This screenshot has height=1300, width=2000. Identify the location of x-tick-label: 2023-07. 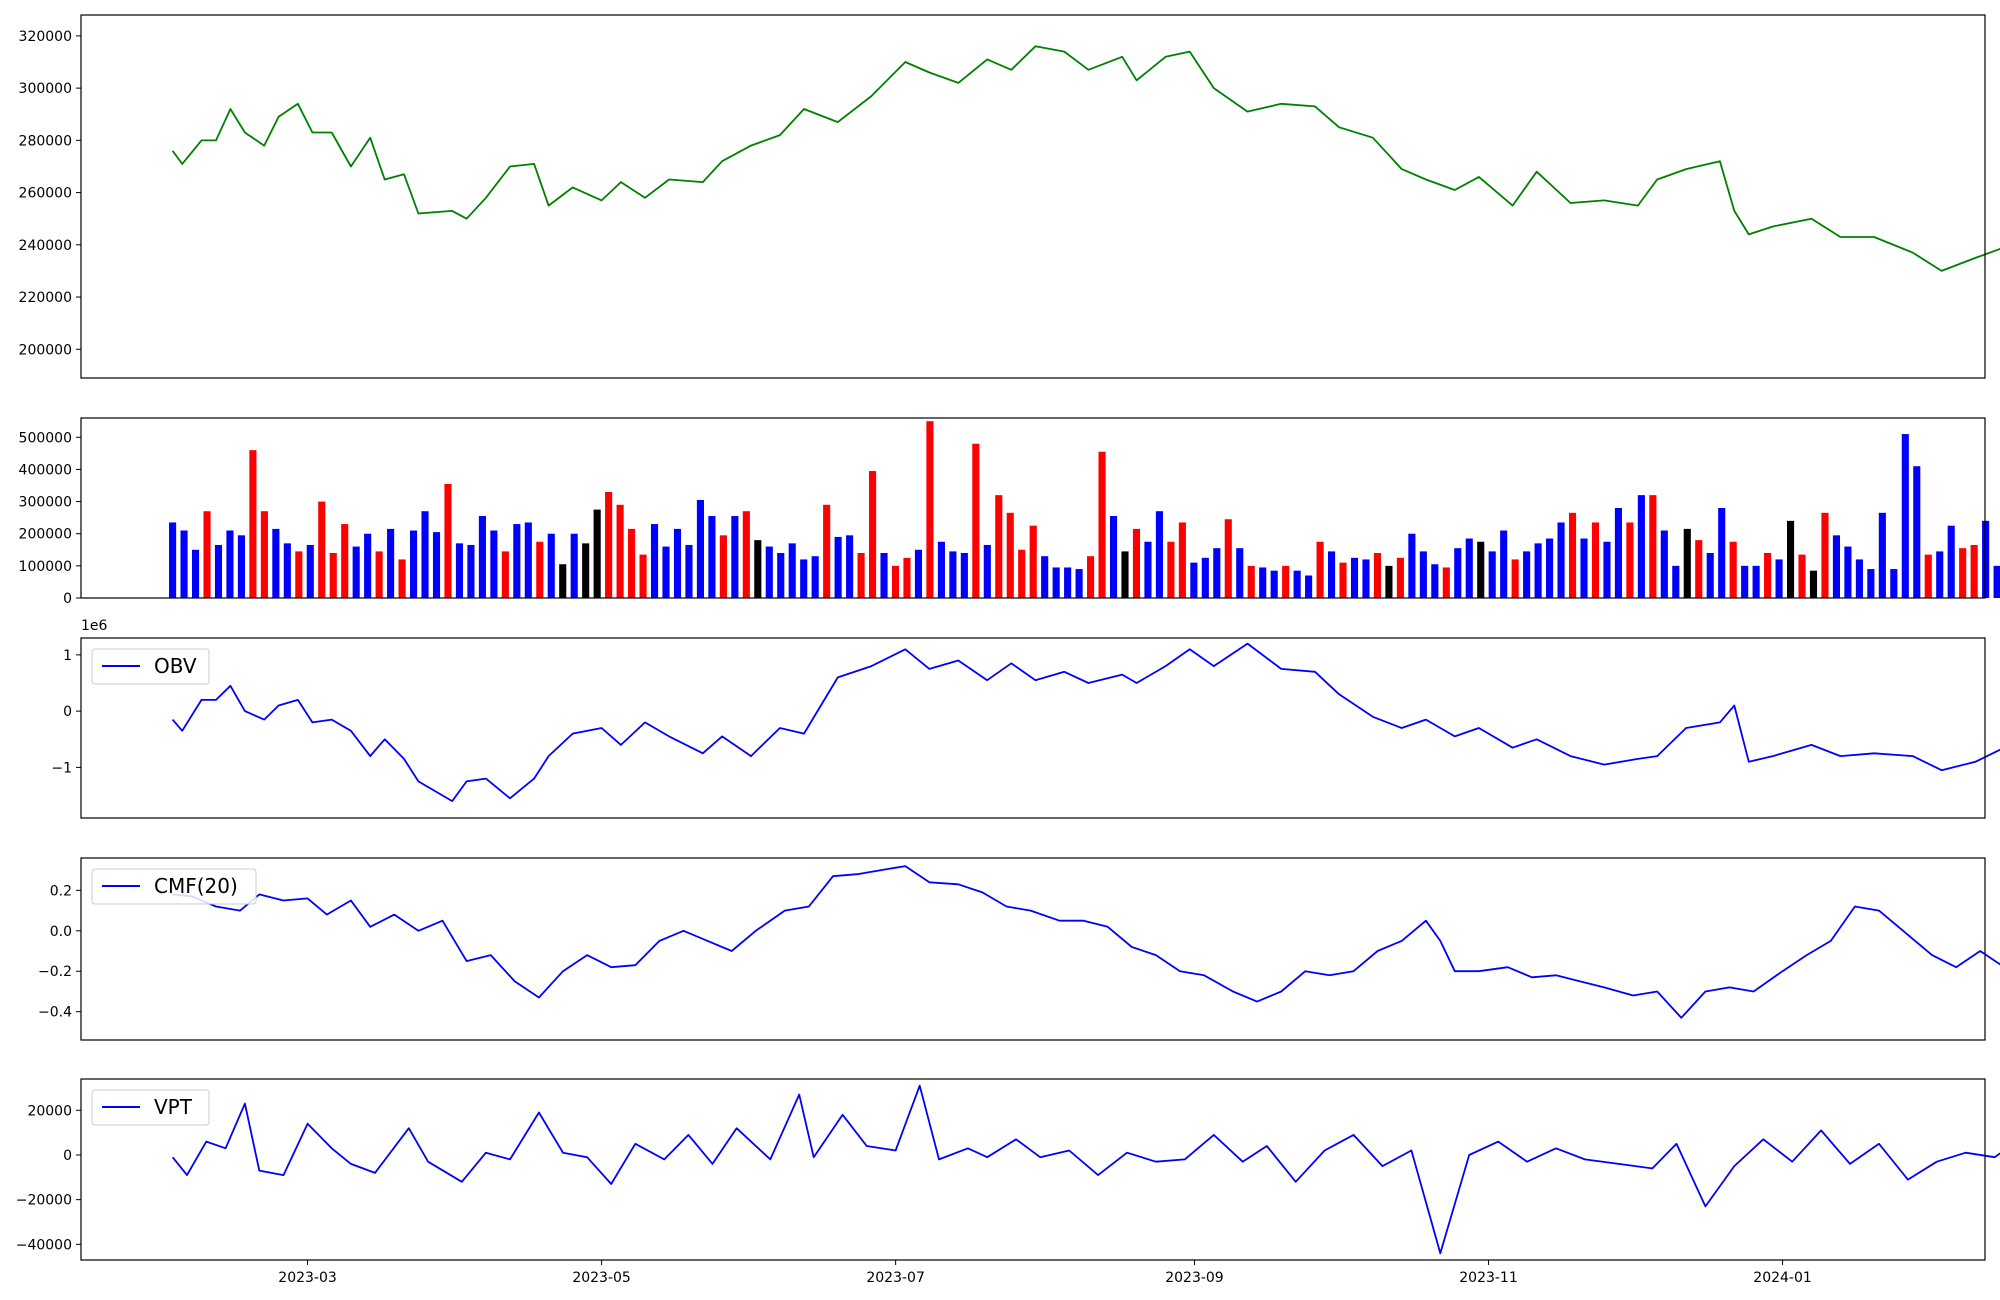
(895, 1278).